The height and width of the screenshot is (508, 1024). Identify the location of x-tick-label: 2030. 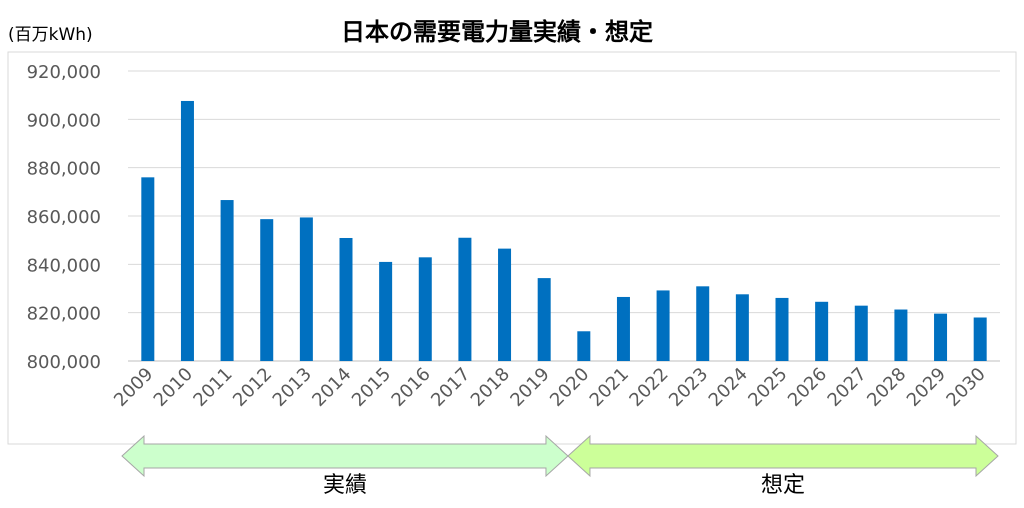
(965, 387).